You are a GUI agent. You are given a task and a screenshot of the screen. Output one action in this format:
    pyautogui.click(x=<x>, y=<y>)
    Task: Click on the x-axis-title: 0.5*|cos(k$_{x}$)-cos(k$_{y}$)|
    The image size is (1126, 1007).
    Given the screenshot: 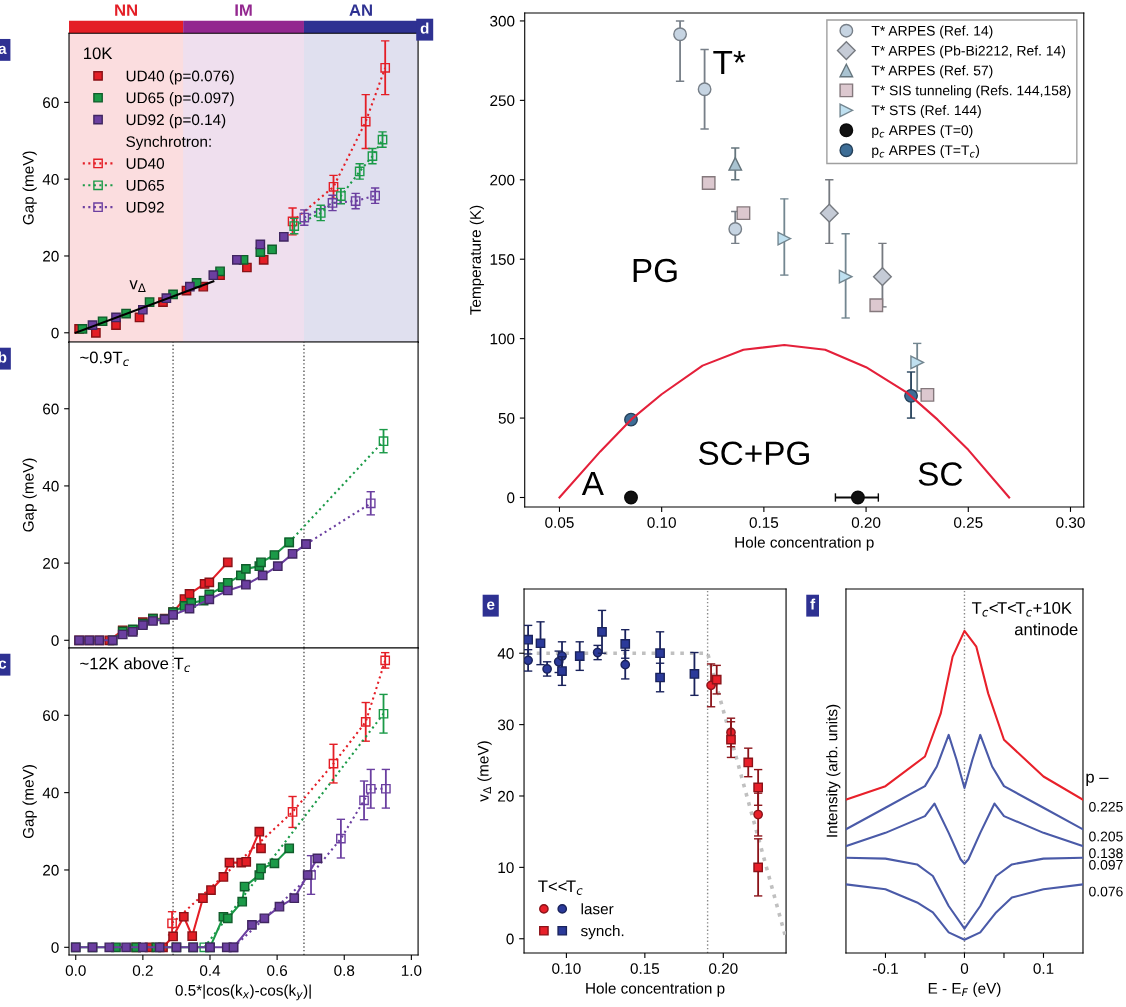 What is the action you would take?
    pyautogui.click(x=243, y=992)
    